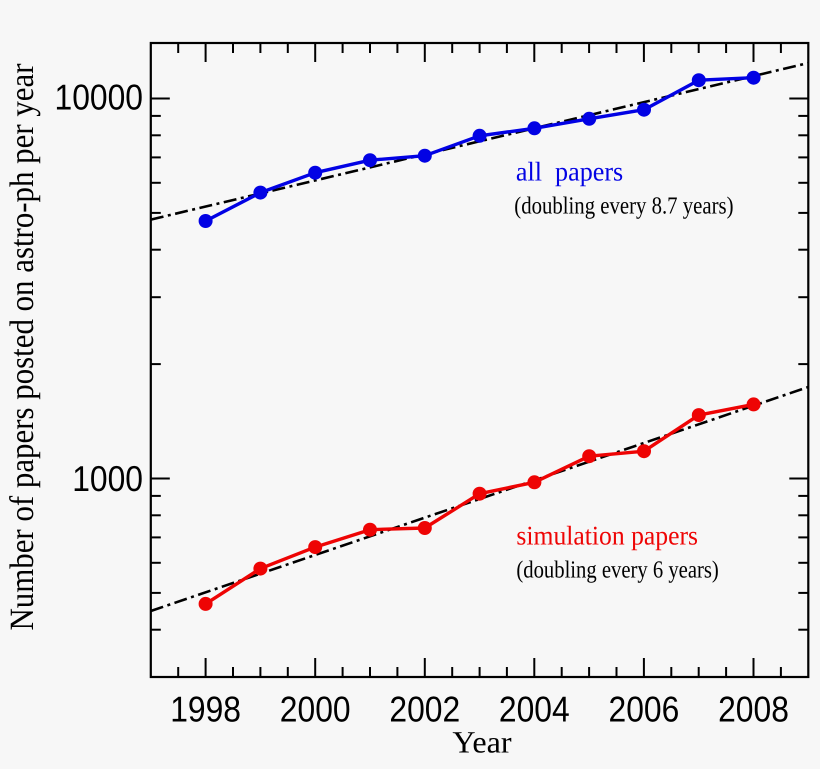 This screenshot has height=769, width=820. What do you see at coordinates (99, 97) in the screenshot?
I see `svg-text: 10000` at bounding box center [99, 97].